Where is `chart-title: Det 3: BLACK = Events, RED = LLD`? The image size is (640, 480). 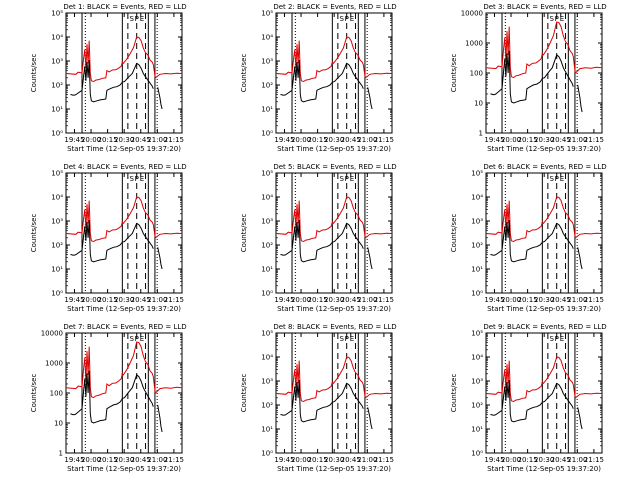 chart-title: Det 3: BLACK = Events, RED = LLD is located at coordinates (544, 7).